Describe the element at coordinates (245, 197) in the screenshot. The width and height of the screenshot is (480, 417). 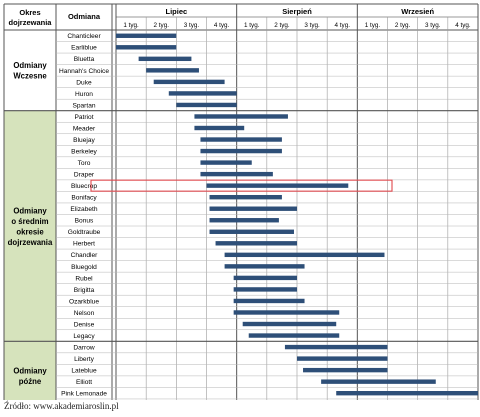
I see `bar-bonifacy` at that location.